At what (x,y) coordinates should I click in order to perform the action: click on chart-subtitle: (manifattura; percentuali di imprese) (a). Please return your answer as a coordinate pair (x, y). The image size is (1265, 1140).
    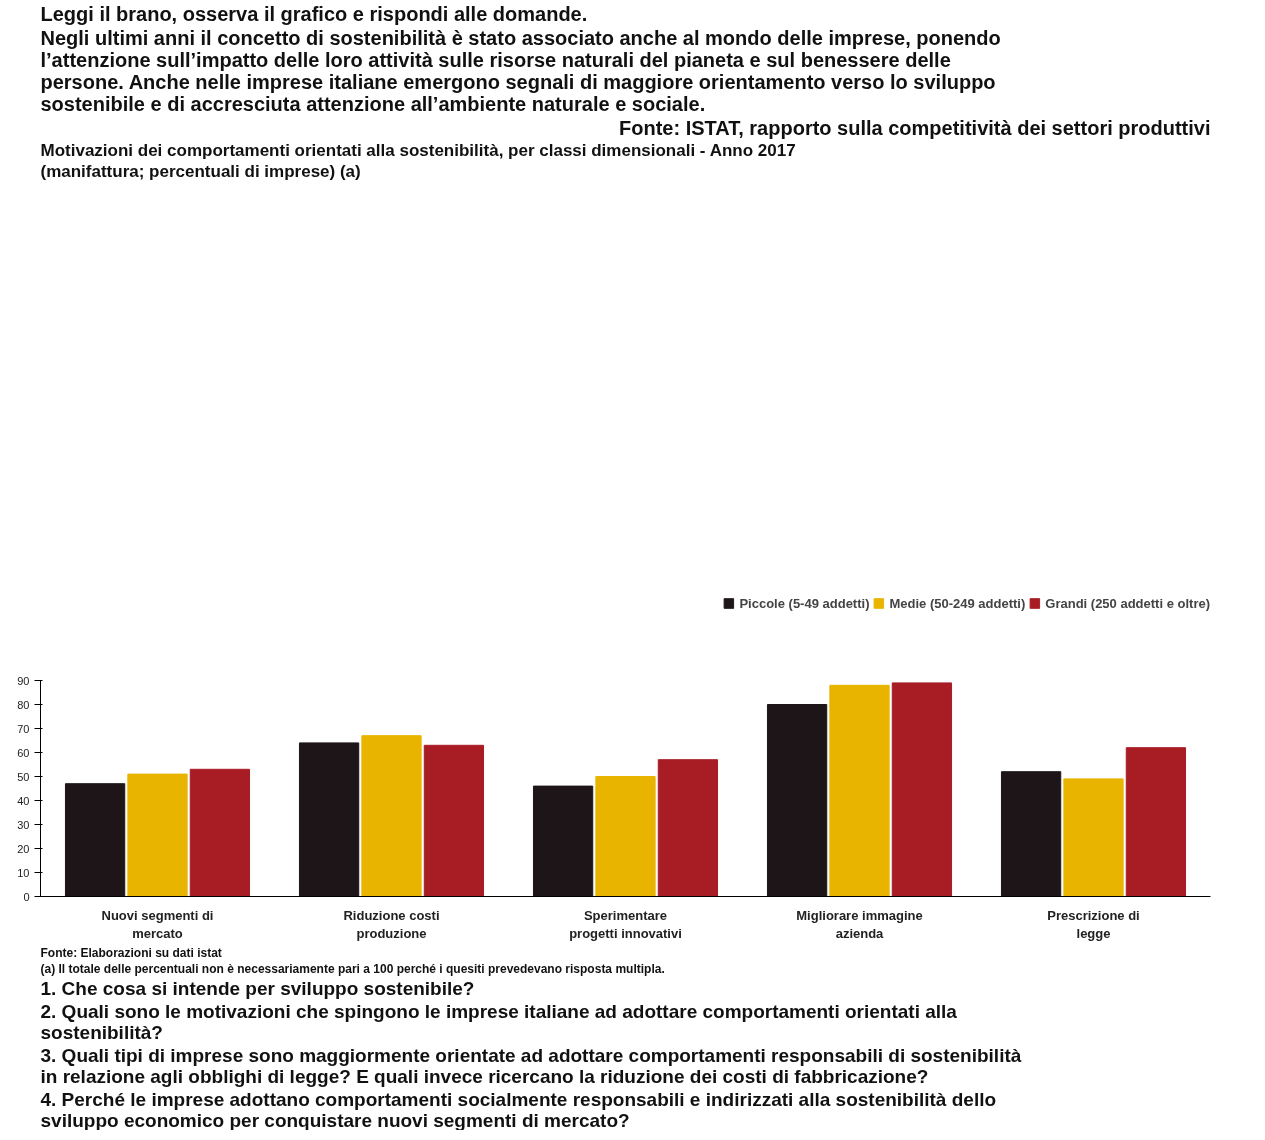
    Looking at the image, I should click on (200, 171).